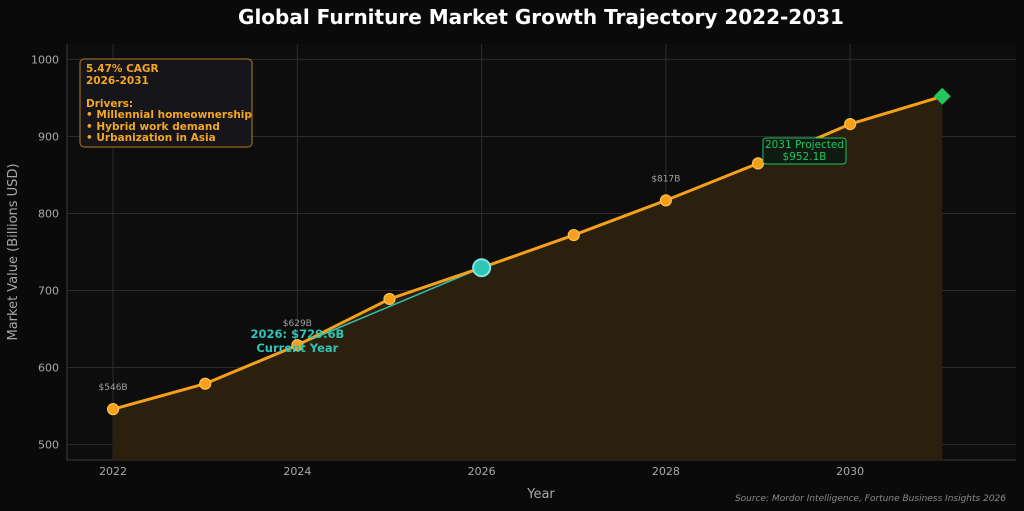 The width and height of the screenshot is (1024, 511). What do you see at coordinates (113, 471) in the screenshot?
I see `x-tick-label: 2022` at bounding box center [113, 471].